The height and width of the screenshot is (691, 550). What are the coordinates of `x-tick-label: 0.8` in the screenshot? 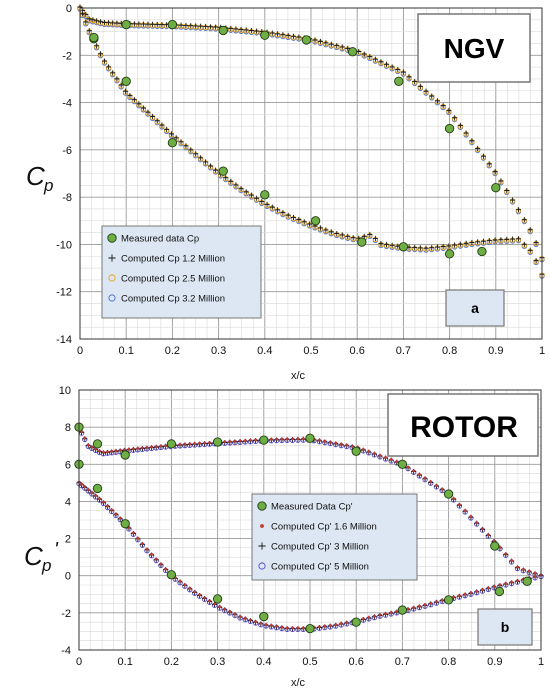 It's located at (449, 351).